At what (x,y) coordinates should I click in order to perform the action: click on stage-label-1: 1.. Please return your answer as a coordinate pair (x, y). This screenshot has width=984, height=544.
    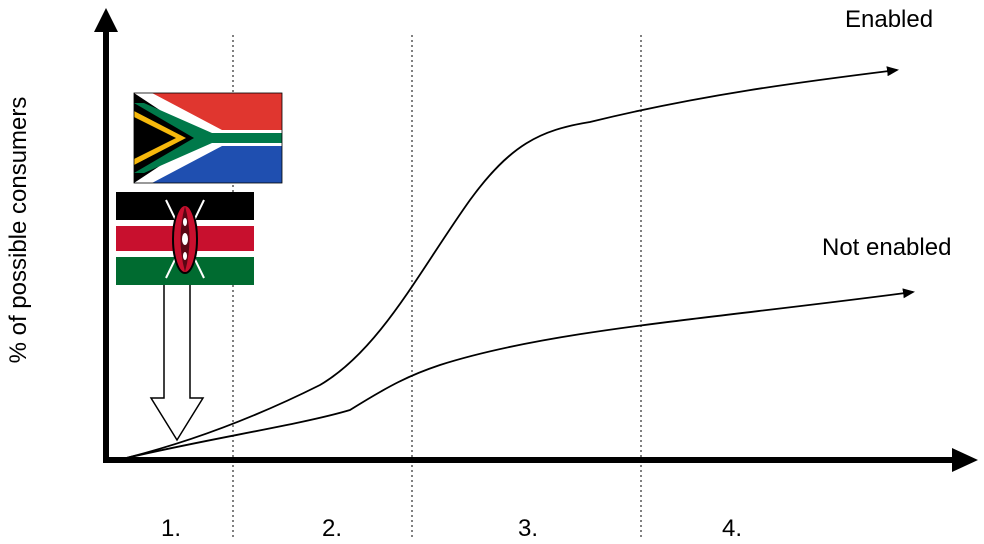
    Looking at the image, I should click on (171, 528).